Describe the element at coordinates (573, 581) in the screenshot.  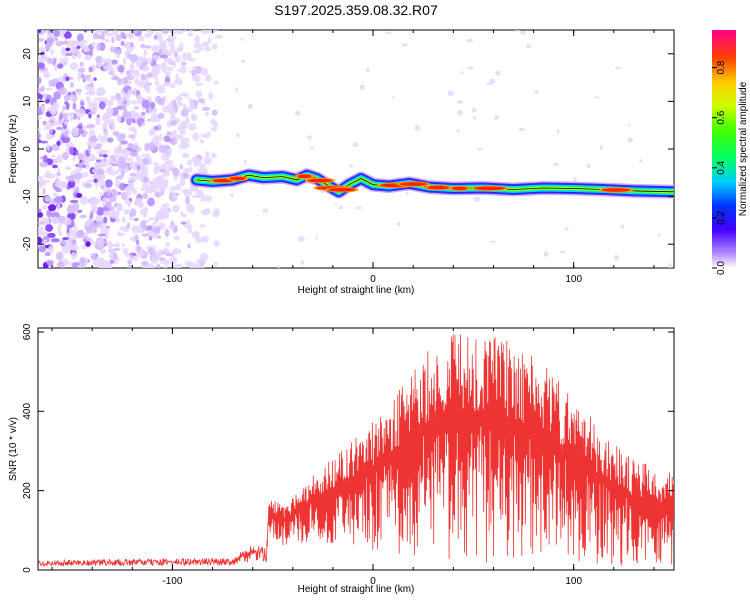
I see `snr-xtick-label: 100` at that location.